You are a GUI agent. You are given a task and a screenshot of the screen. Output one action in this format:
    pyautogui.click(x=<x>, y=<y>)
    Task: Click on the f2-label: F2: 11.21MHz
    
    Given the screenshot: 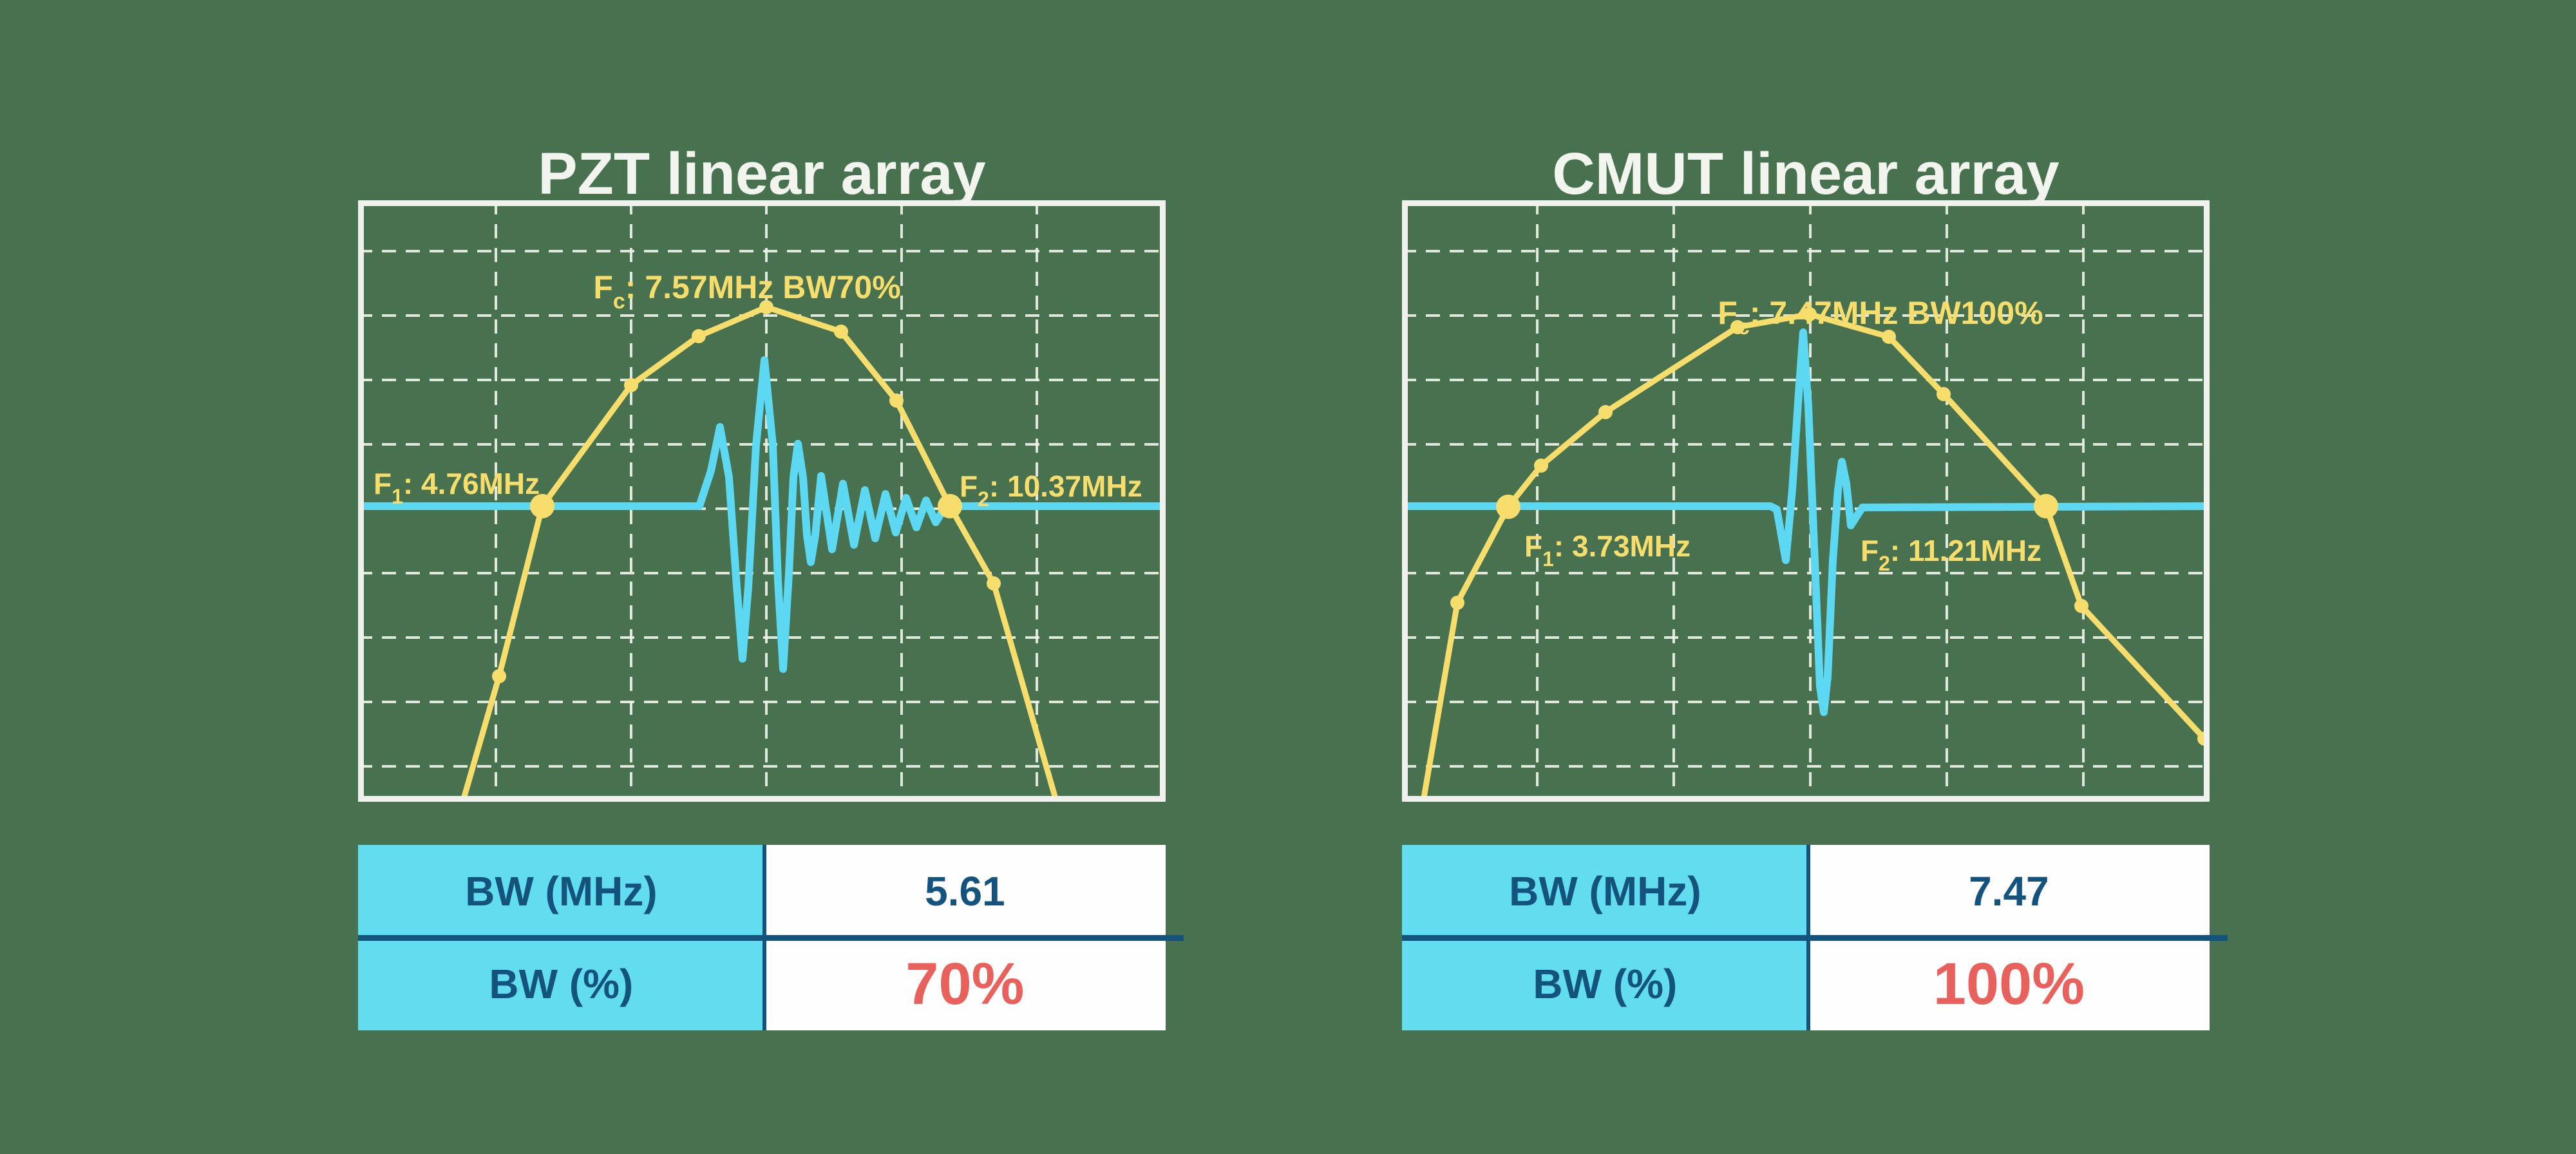 What is the action you would take?
    pyautogui.click(x=1951, y=554)
    